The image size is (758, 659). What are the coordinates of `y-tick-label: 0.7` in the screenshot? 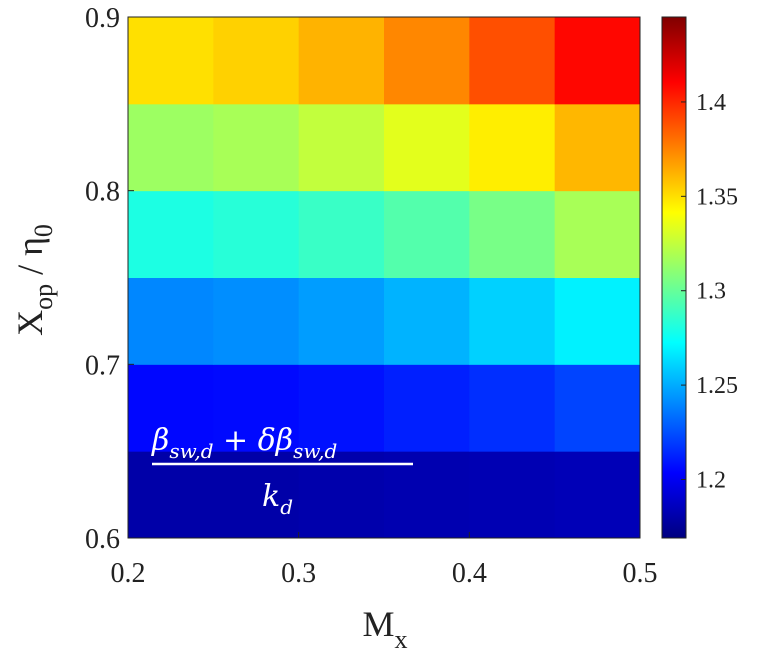 It's located at (102, 365).